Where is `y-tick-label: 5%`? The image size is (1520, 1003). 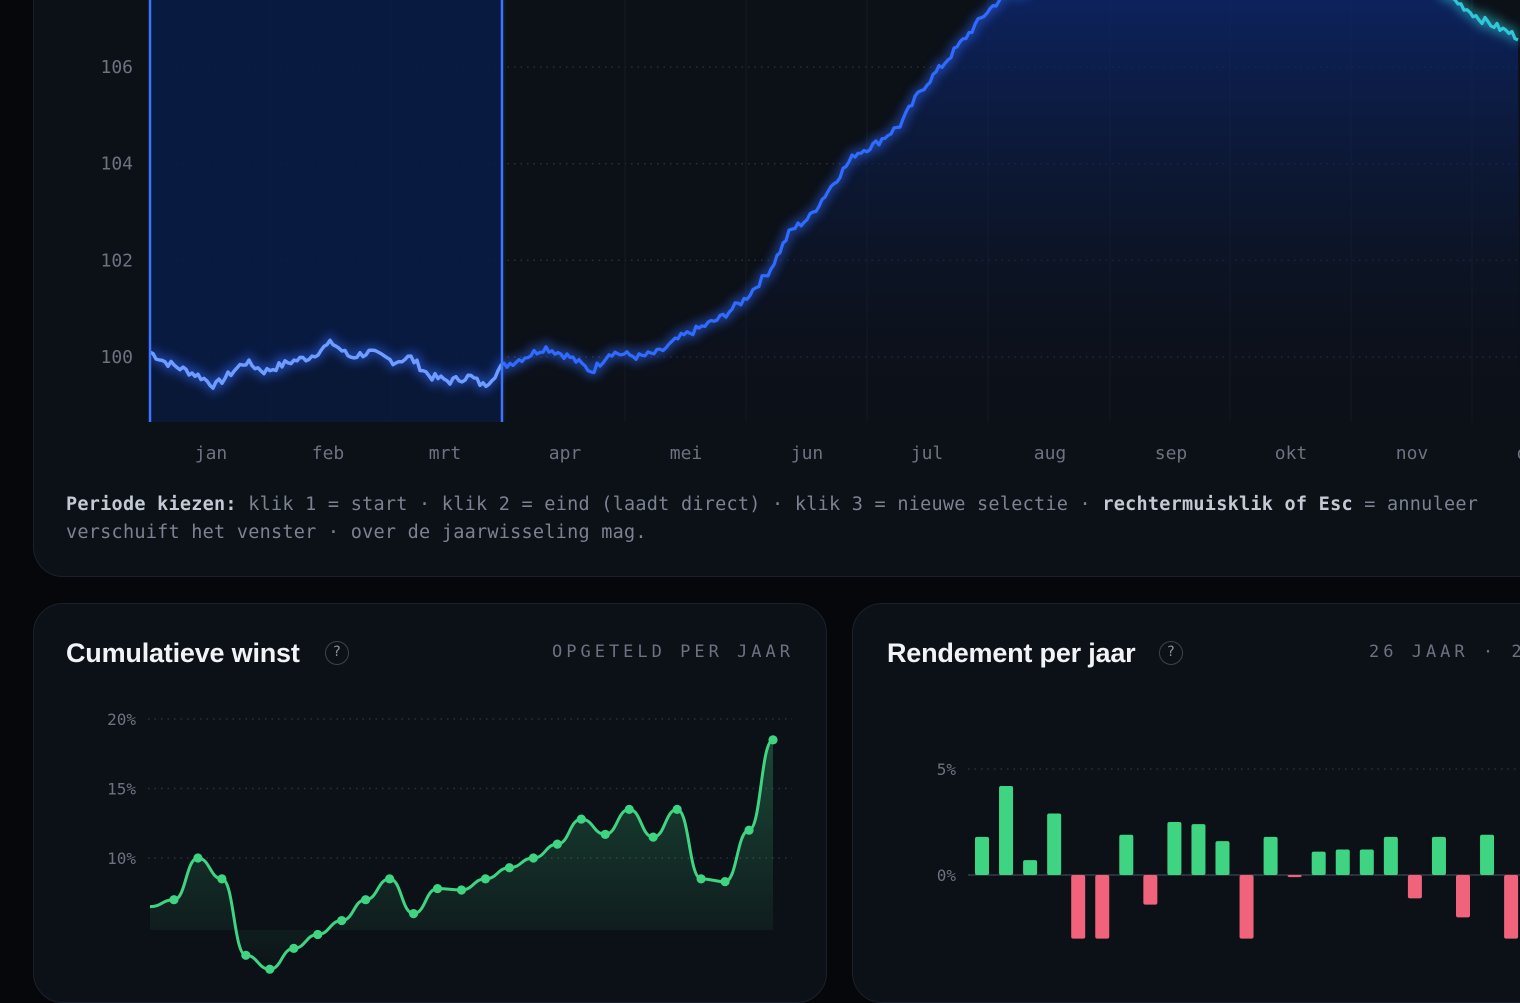
y-tick-label: 5% is located at coordinates (947, 769).